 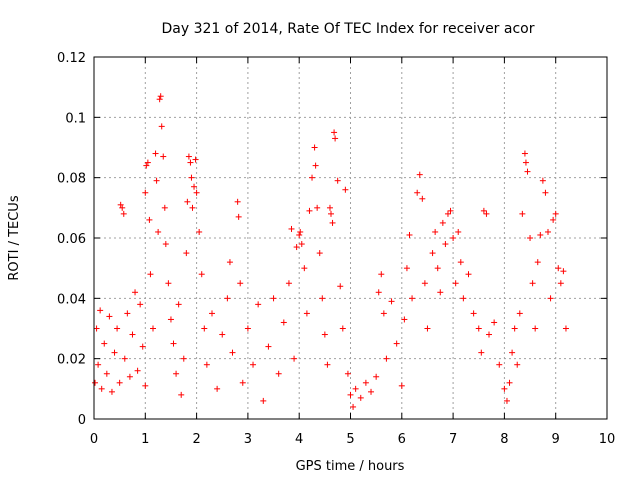 What do you see at coordinates (350, 466) in the screenshot?
I see `x-axis-label: GPS time / hours` at bounding box center [350, 466].